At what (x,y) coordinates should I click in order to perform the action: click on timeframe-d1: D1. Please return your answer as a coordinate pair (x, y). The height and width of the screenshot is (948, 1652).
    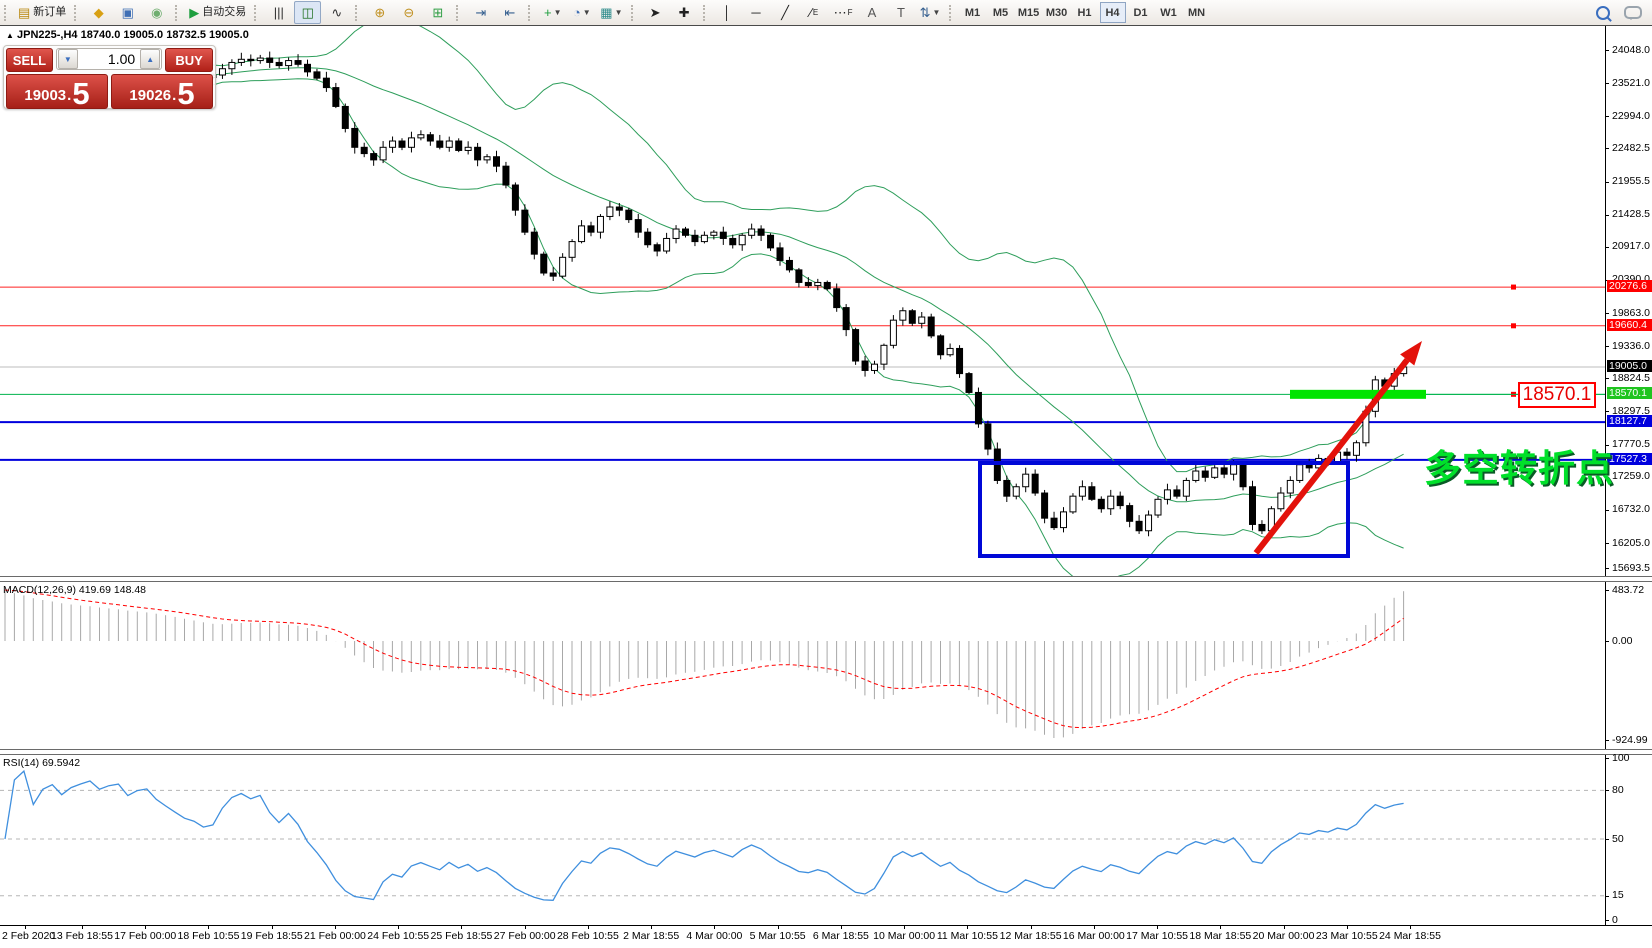
    Looking at the image, I should click on (1140, 12).